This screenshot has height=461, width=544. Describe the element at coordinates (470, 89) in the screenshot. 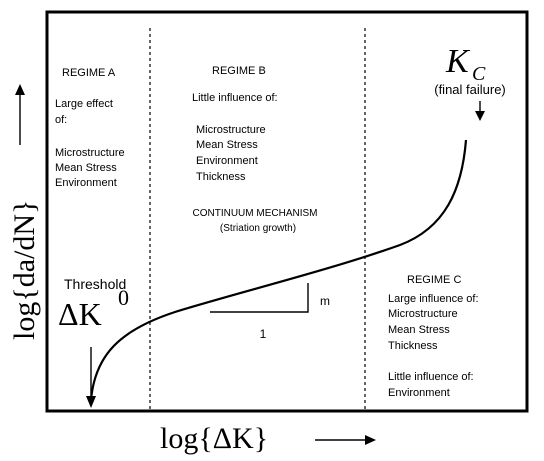

I see `kc-note: (final failure)` at that location.